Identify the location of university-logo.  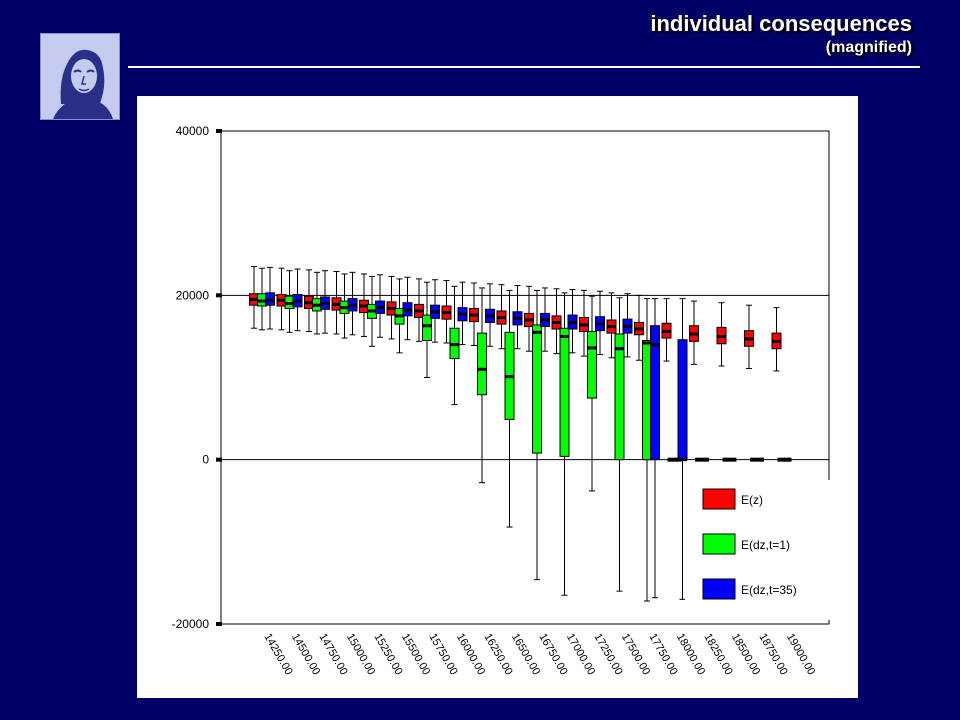
(80, 76).